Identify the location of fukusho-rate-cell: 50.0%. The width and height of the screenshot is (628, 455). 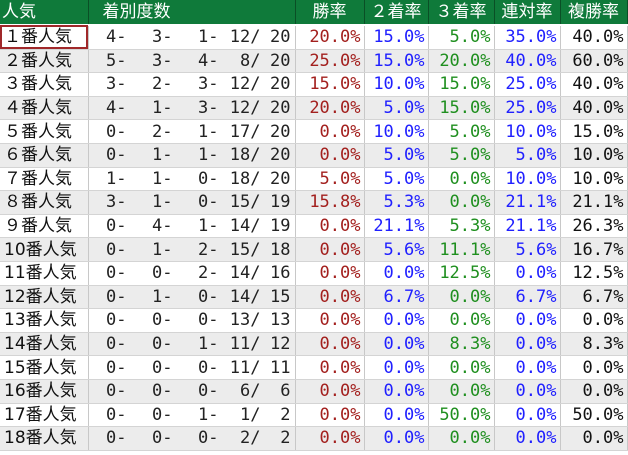
(594, 415).